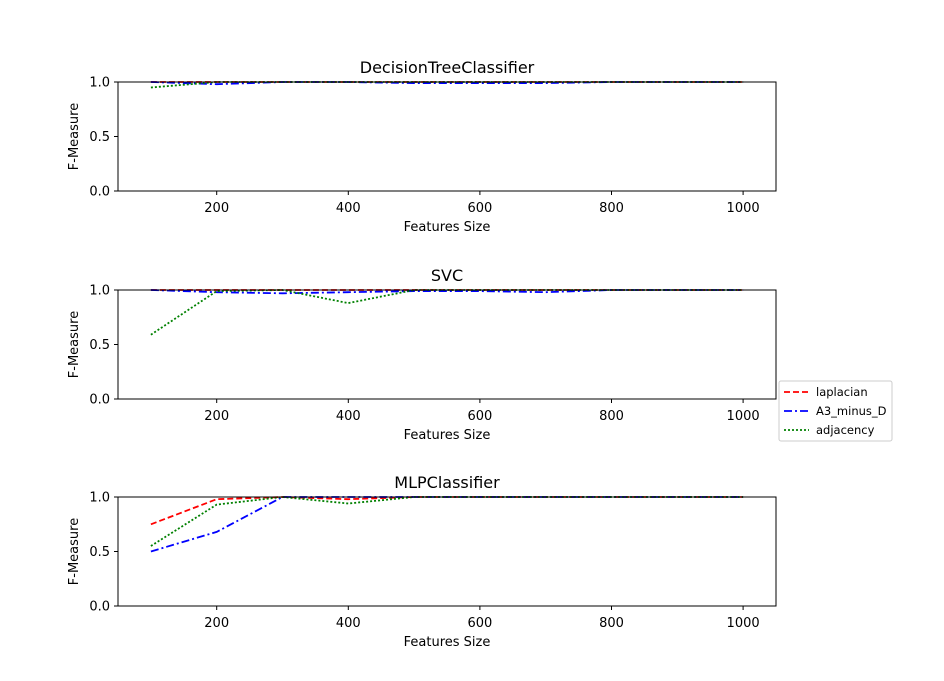  I want to click on legend: laplacian A3_minus_D adjacency, so click(835, 411).